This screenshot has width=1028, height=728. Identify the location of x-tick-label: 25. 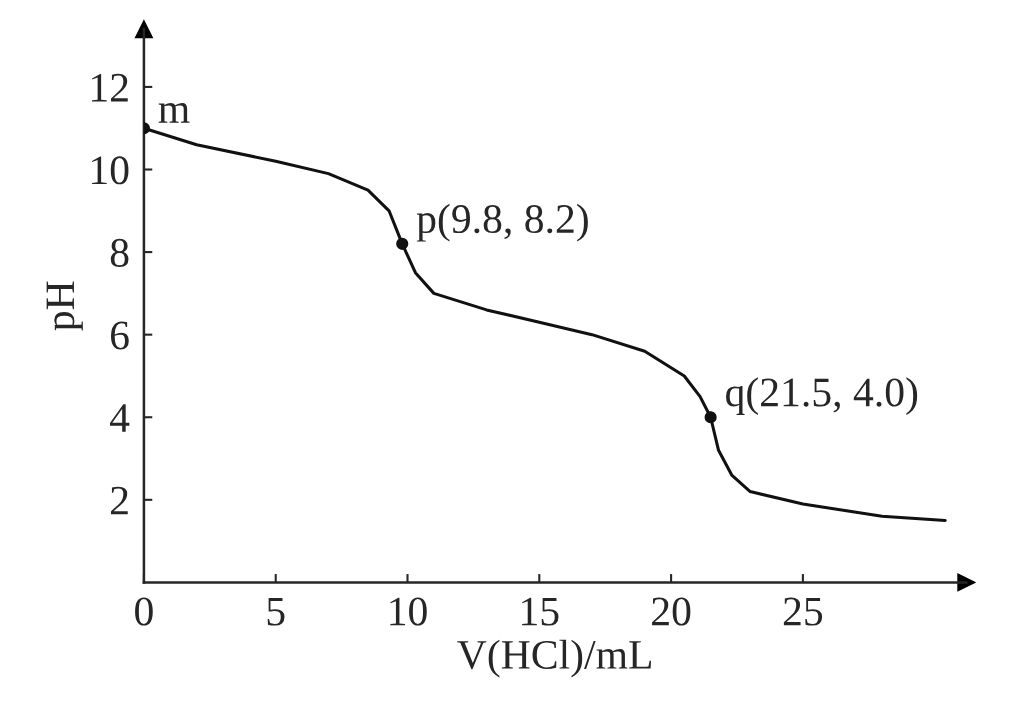
(803, 611).